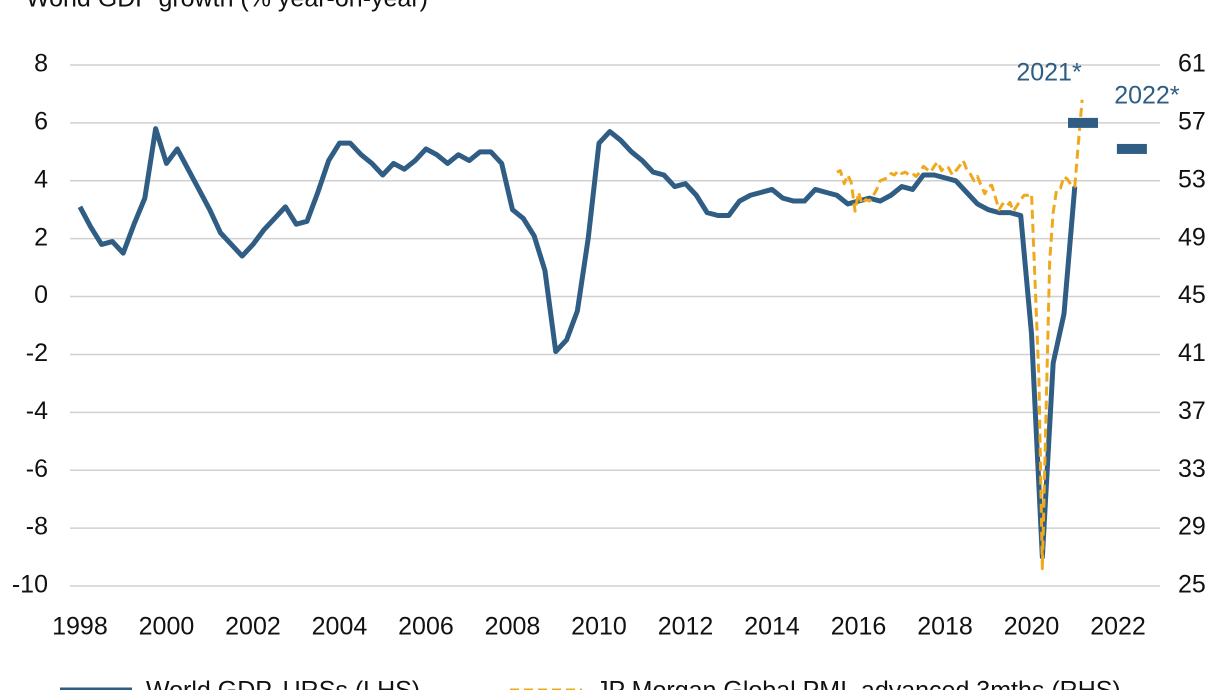 The width and height of the screenshot is (1226, 690). What do you see at coordinates (227, 6) in the screenshot?
I see `chart-title: World GDP growth (% year-on-year)` at bounding box center [227, 6].